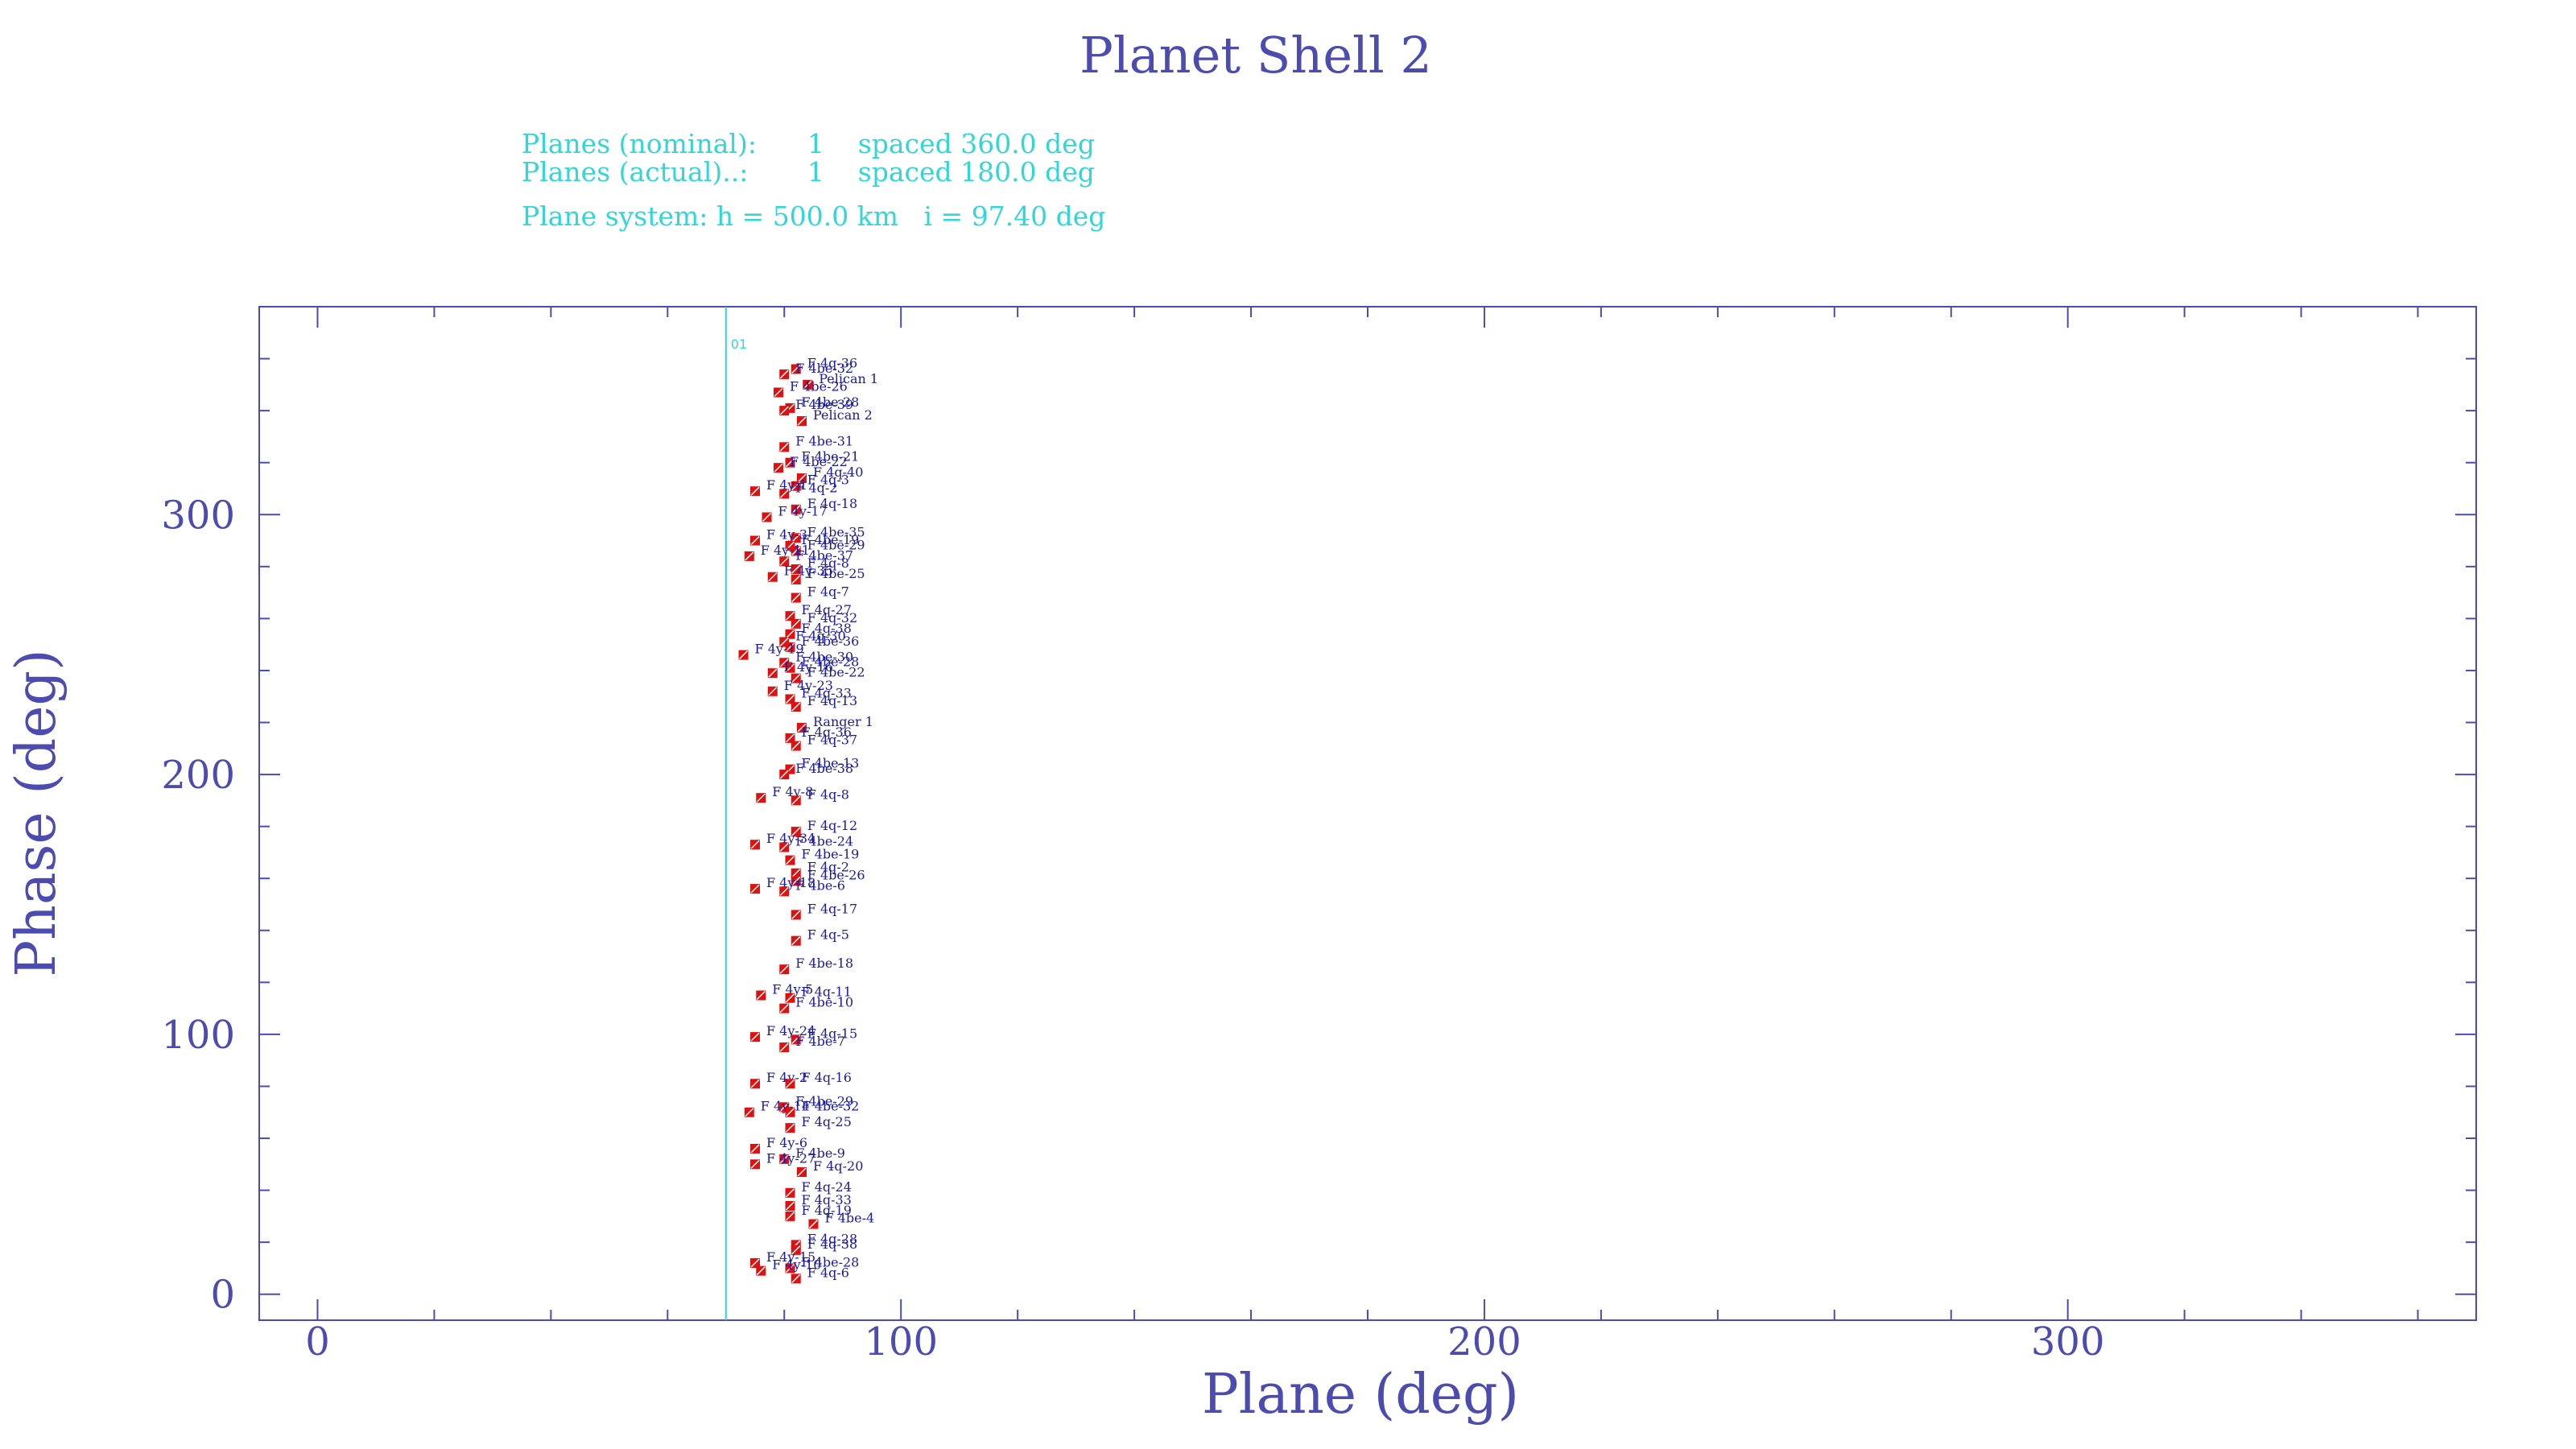 The width and height of the screenshot is (2576, 1449). I want to click on satellite-label: F 4be-10, so click(824, 1002).